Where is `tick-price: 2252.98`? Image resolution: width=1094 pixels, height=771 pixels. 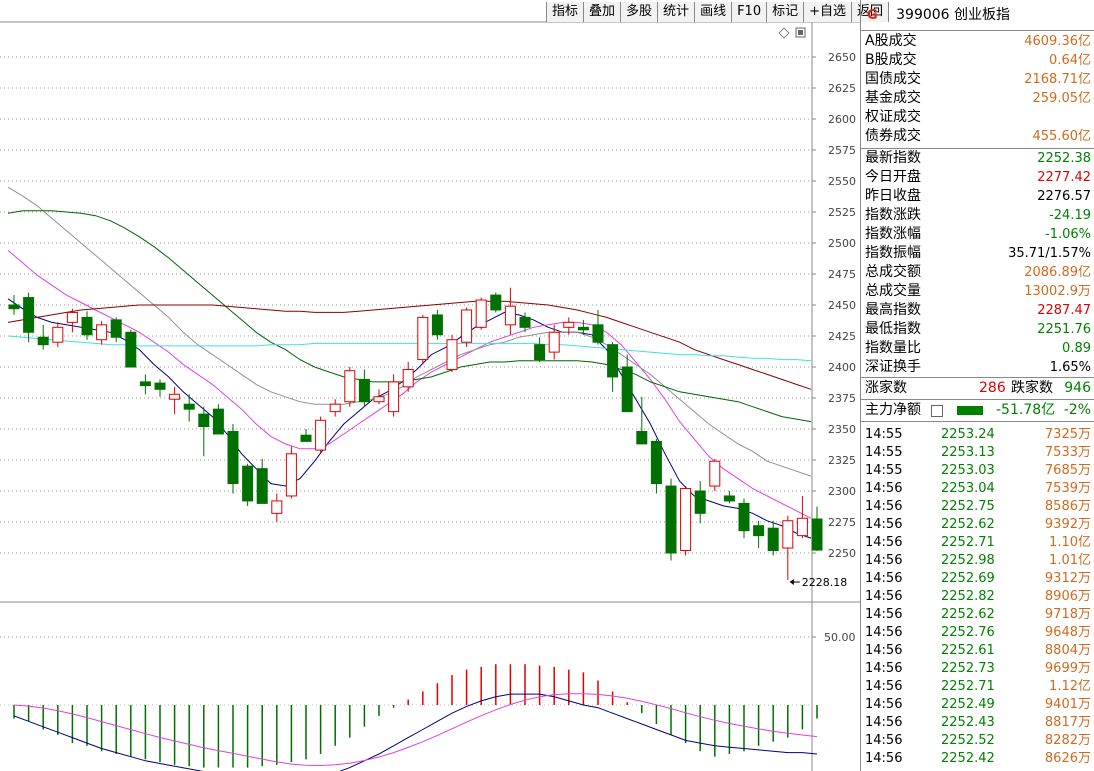 tick-price: 2252.98 is located at coordinates (968, 560).